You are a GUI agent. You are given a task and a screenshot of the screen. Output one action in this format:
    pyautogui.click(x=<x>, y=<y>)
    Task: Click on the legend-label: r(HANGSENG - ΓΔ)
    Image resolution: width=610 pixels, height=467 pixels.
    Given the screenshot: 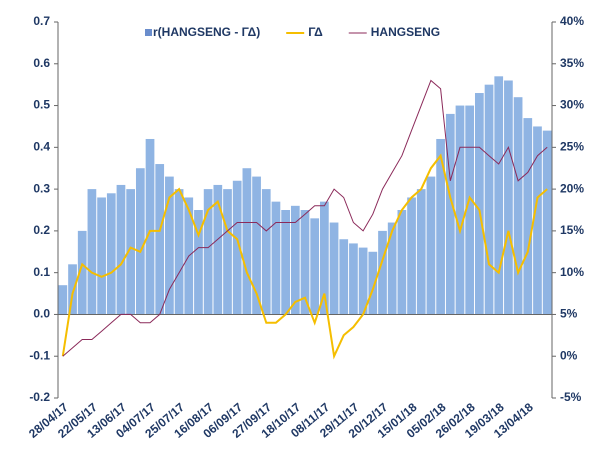 What is the action you would take?
    pyautogui.click(x=206, y=32)
    